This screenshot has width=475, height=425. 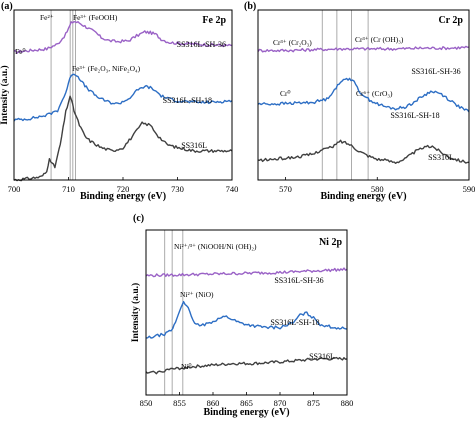 I want to click on peak-annotation: Cr⁶⁺ (CrO₃), so click(x=374, y=93).